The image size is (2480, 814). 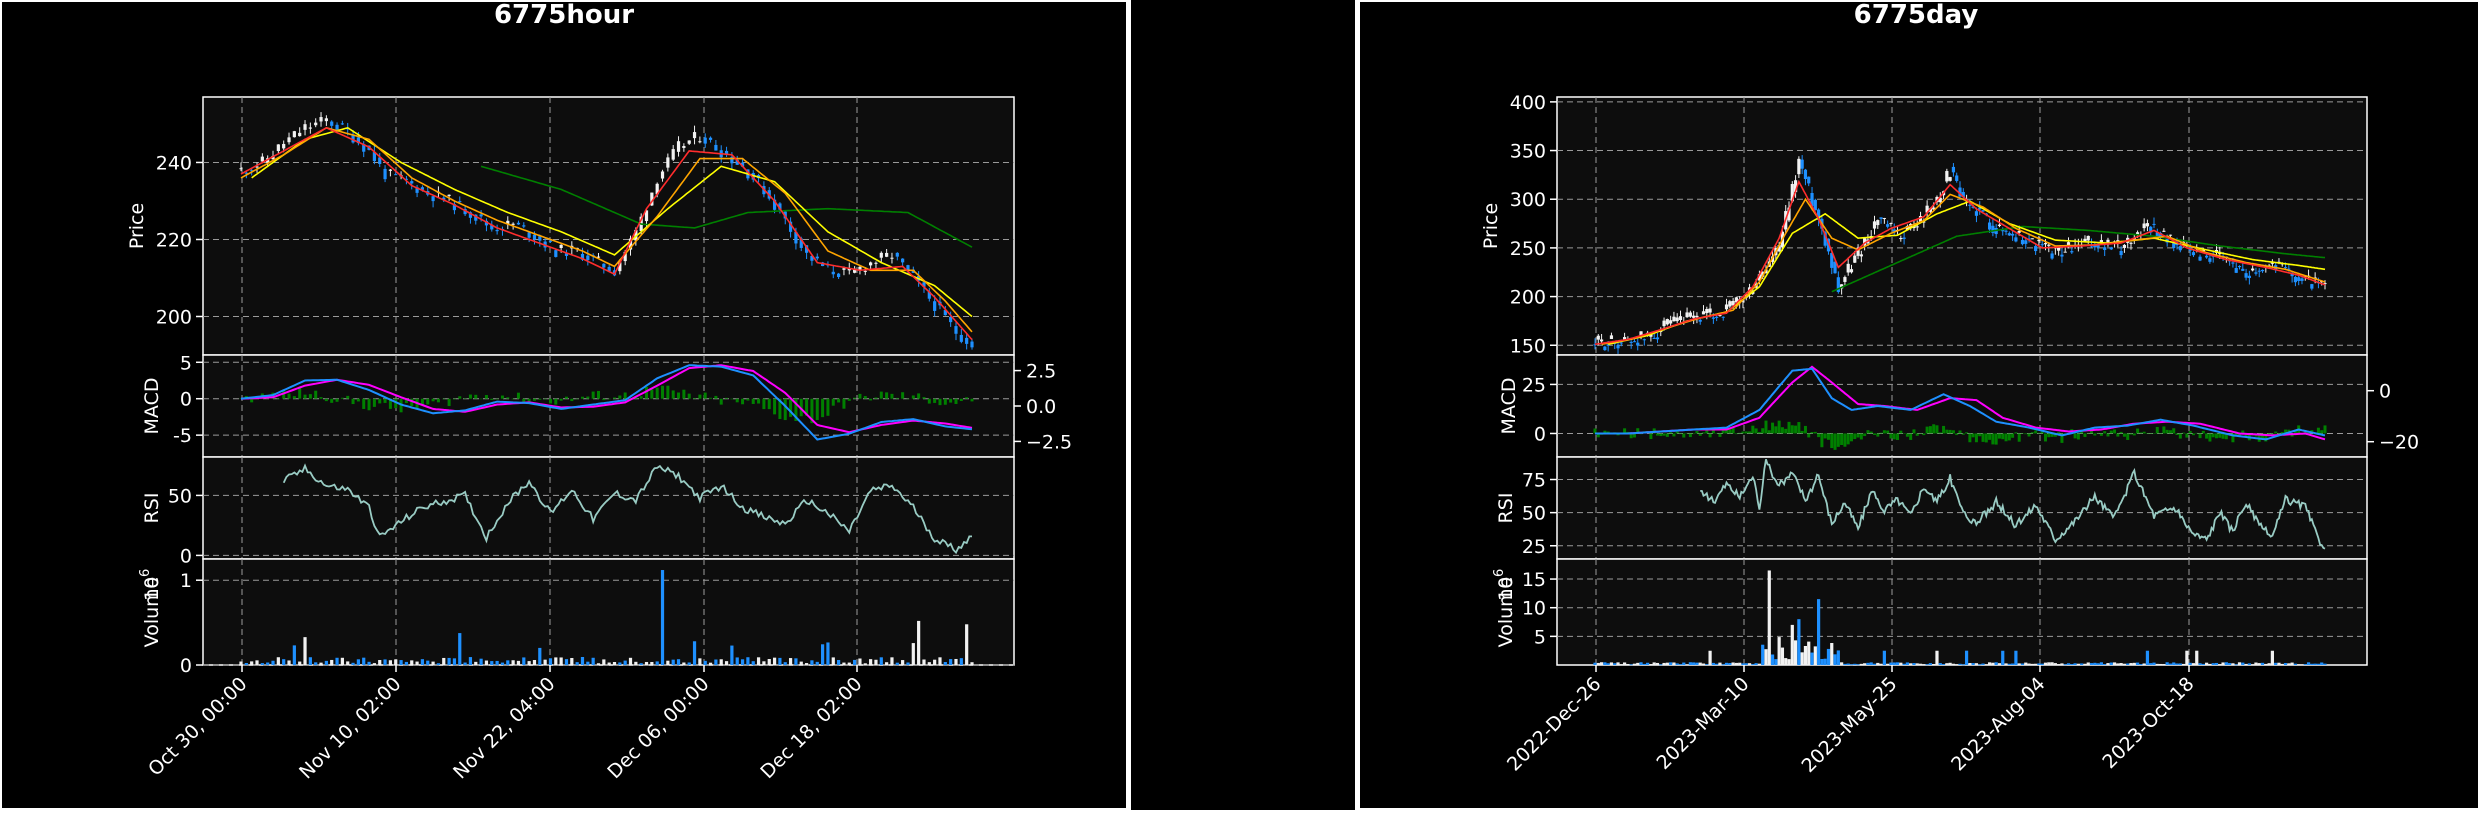 I want to click on price-panel: 150 200 250 300 350 400 Price, so click(x=1924, y=224).